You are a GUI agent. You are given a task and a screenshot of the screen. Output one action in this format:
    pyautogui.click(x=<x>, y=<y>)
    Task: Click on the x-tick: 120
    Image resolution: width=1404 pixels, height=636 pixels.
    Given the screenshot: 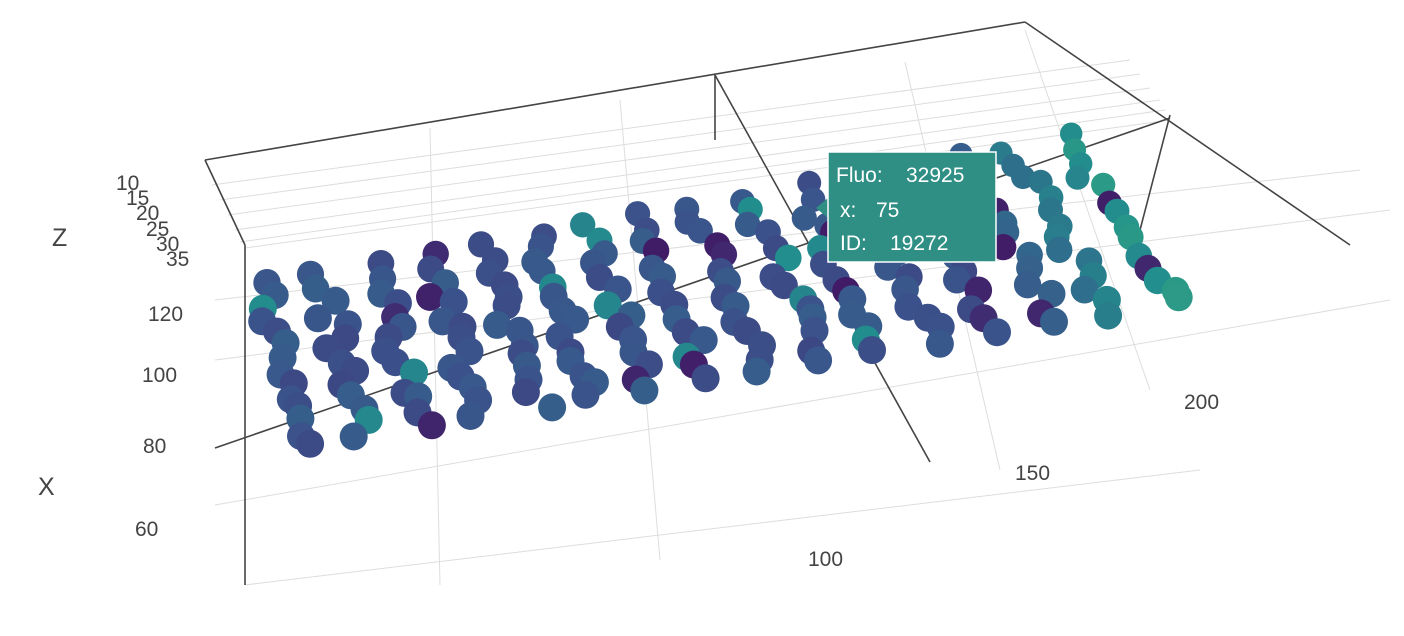 What is the action you would take?
    pyautogui.click(x=165, y=314)
    